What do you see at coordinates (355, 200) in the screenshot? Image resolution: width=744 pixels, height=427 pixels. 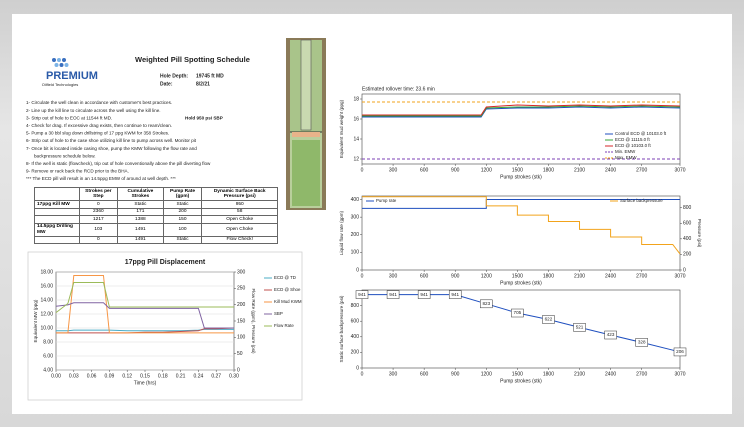 I see `y-tick-label: 400` at bounding box center [355, 200].